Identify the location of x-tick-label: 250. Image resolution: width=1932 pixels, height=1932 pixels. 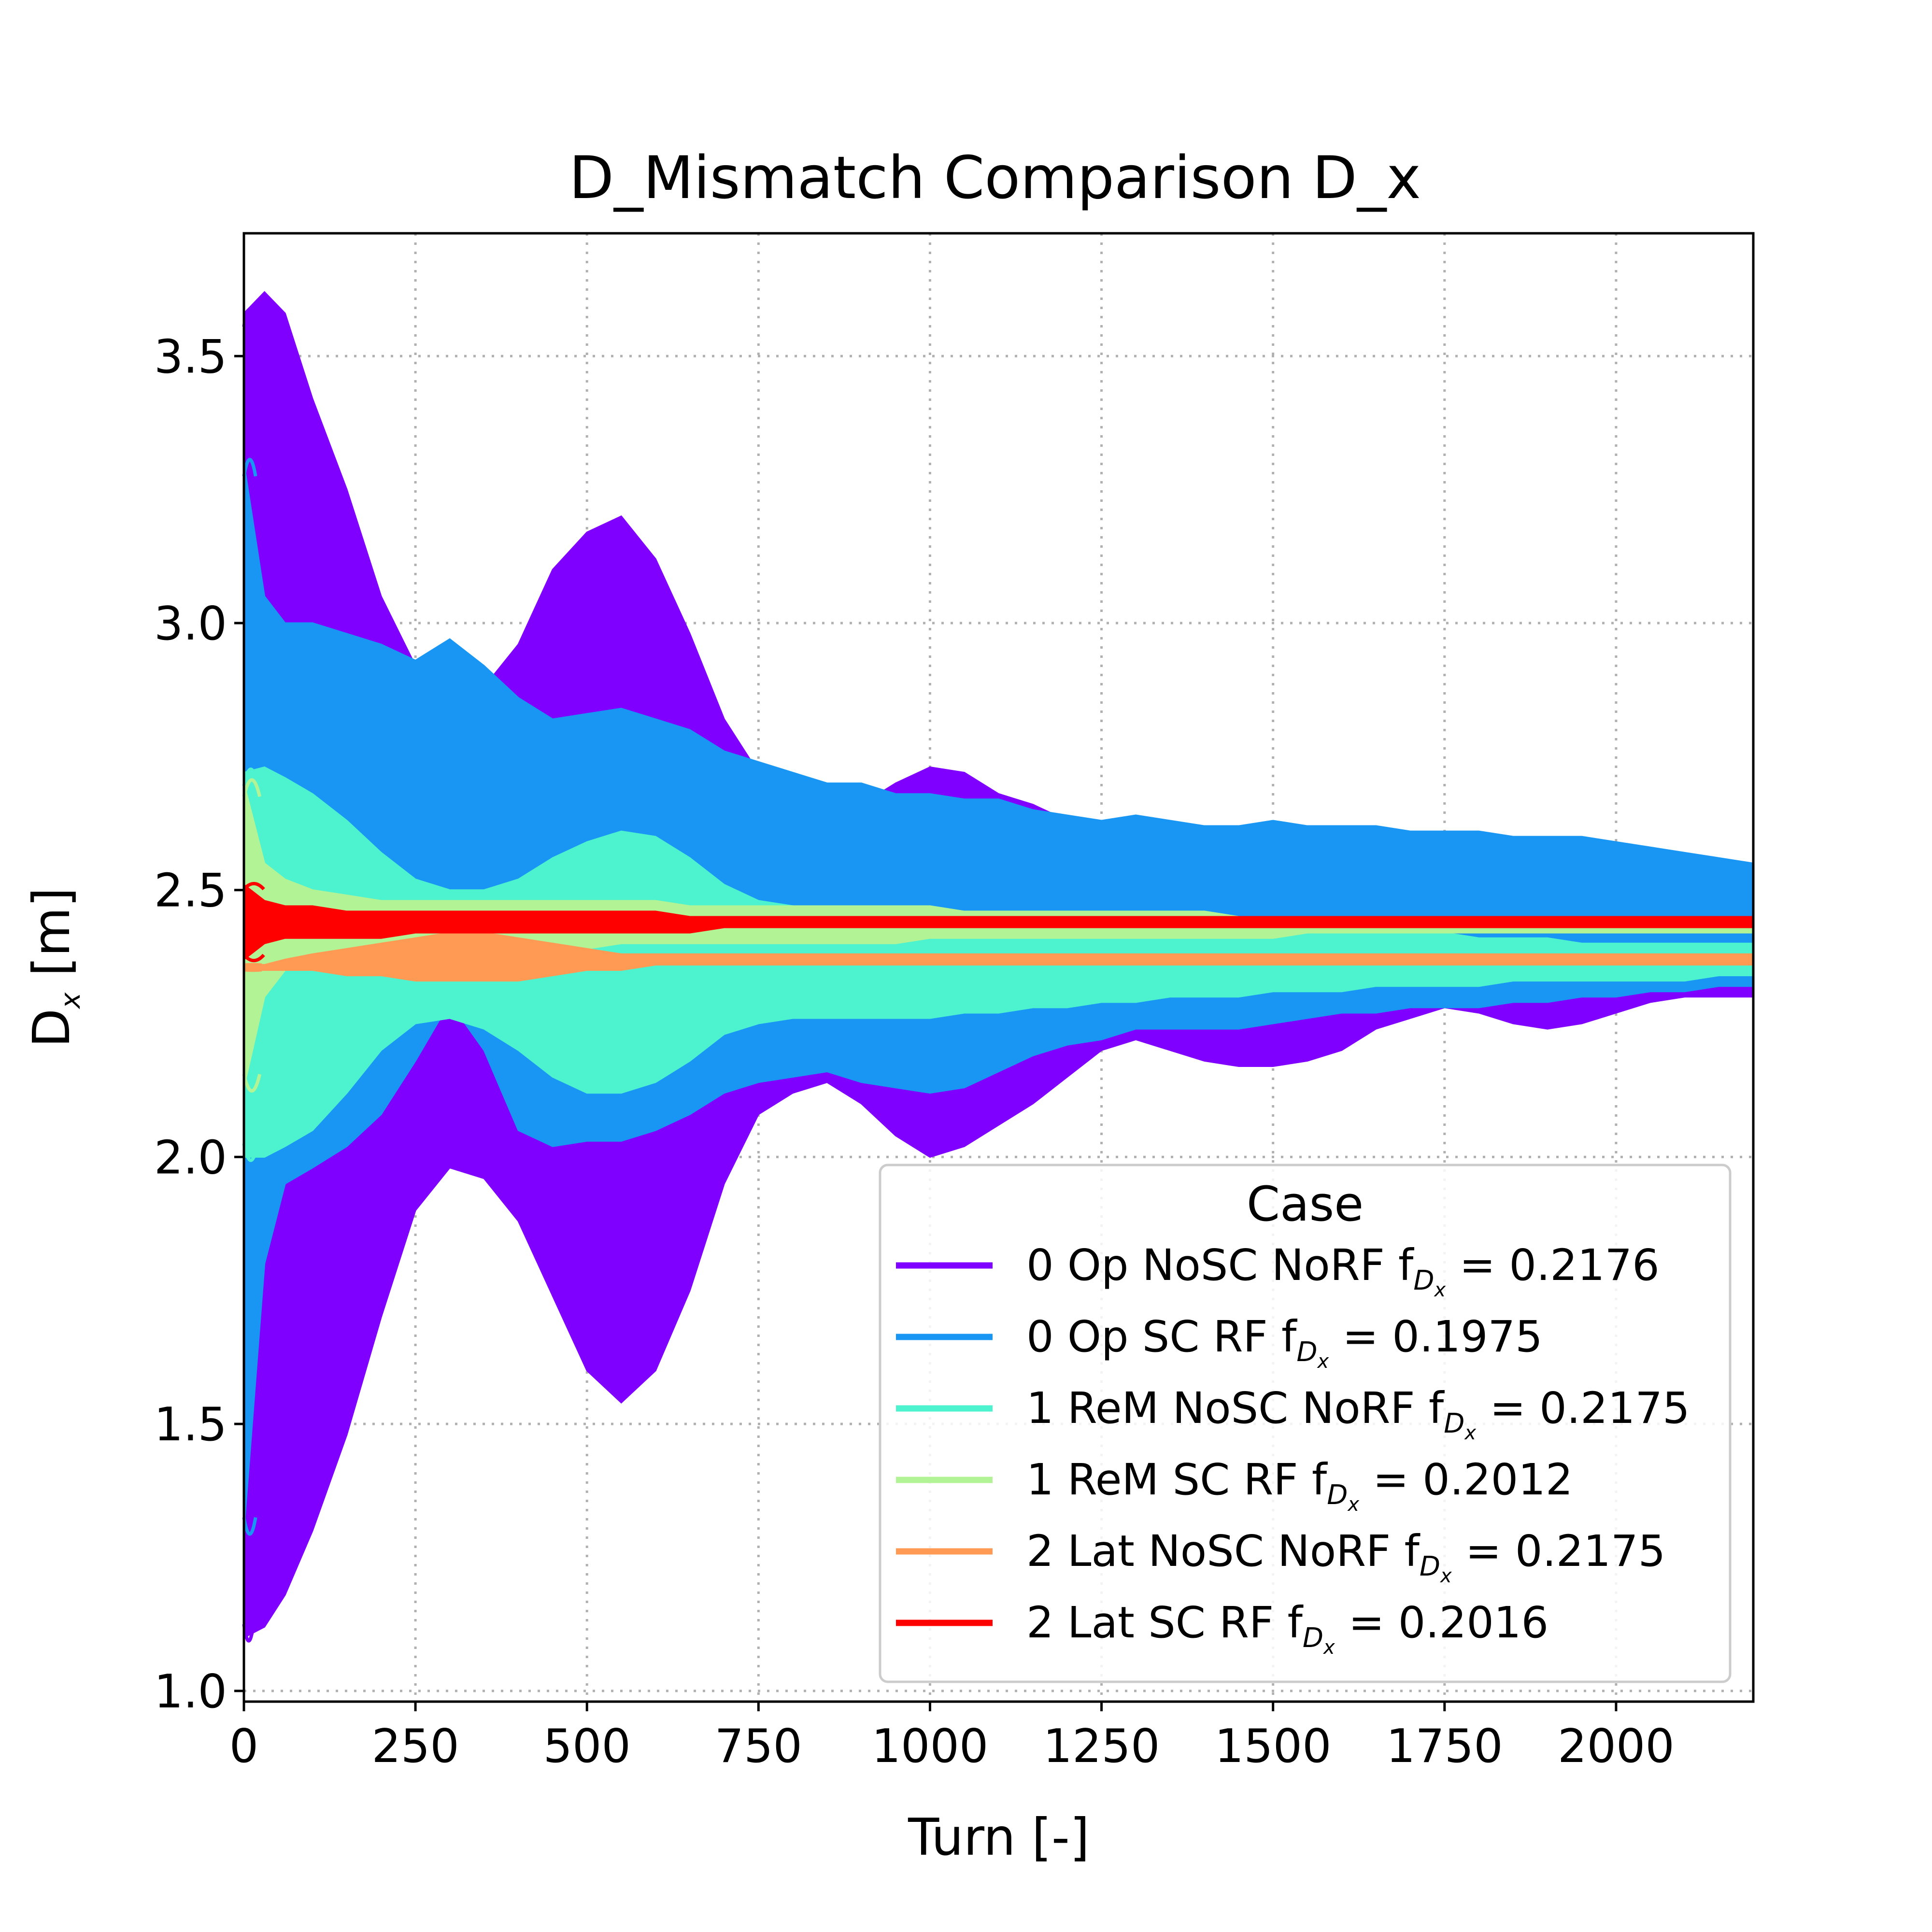
(415, 1746).